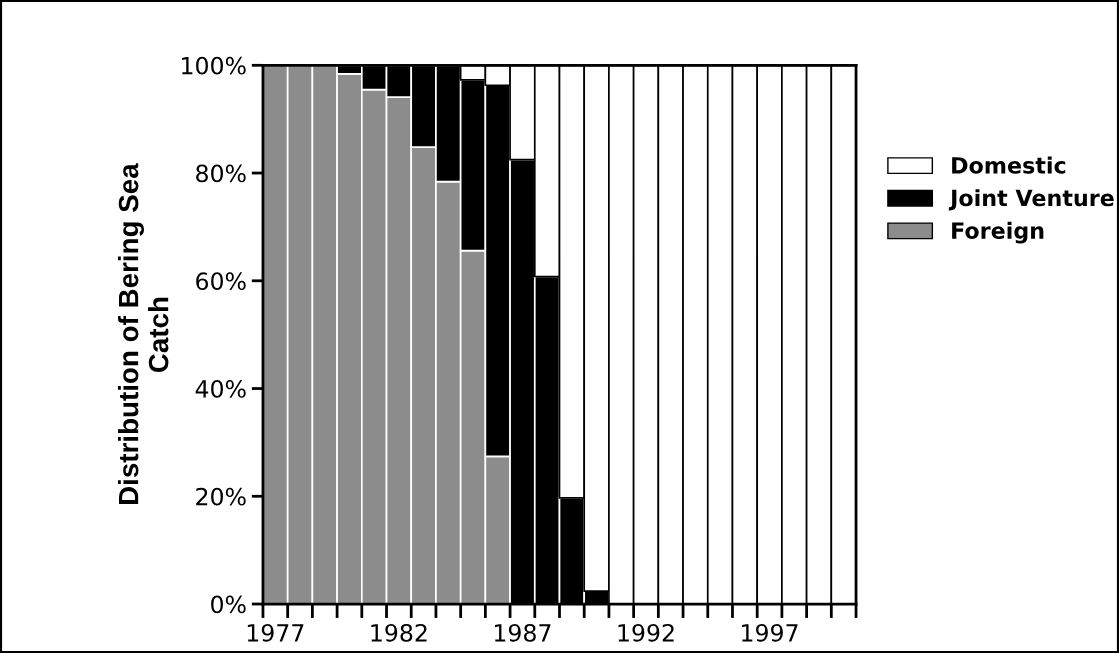  I want to click on y-tick-label: 60%, so click(221, 281).